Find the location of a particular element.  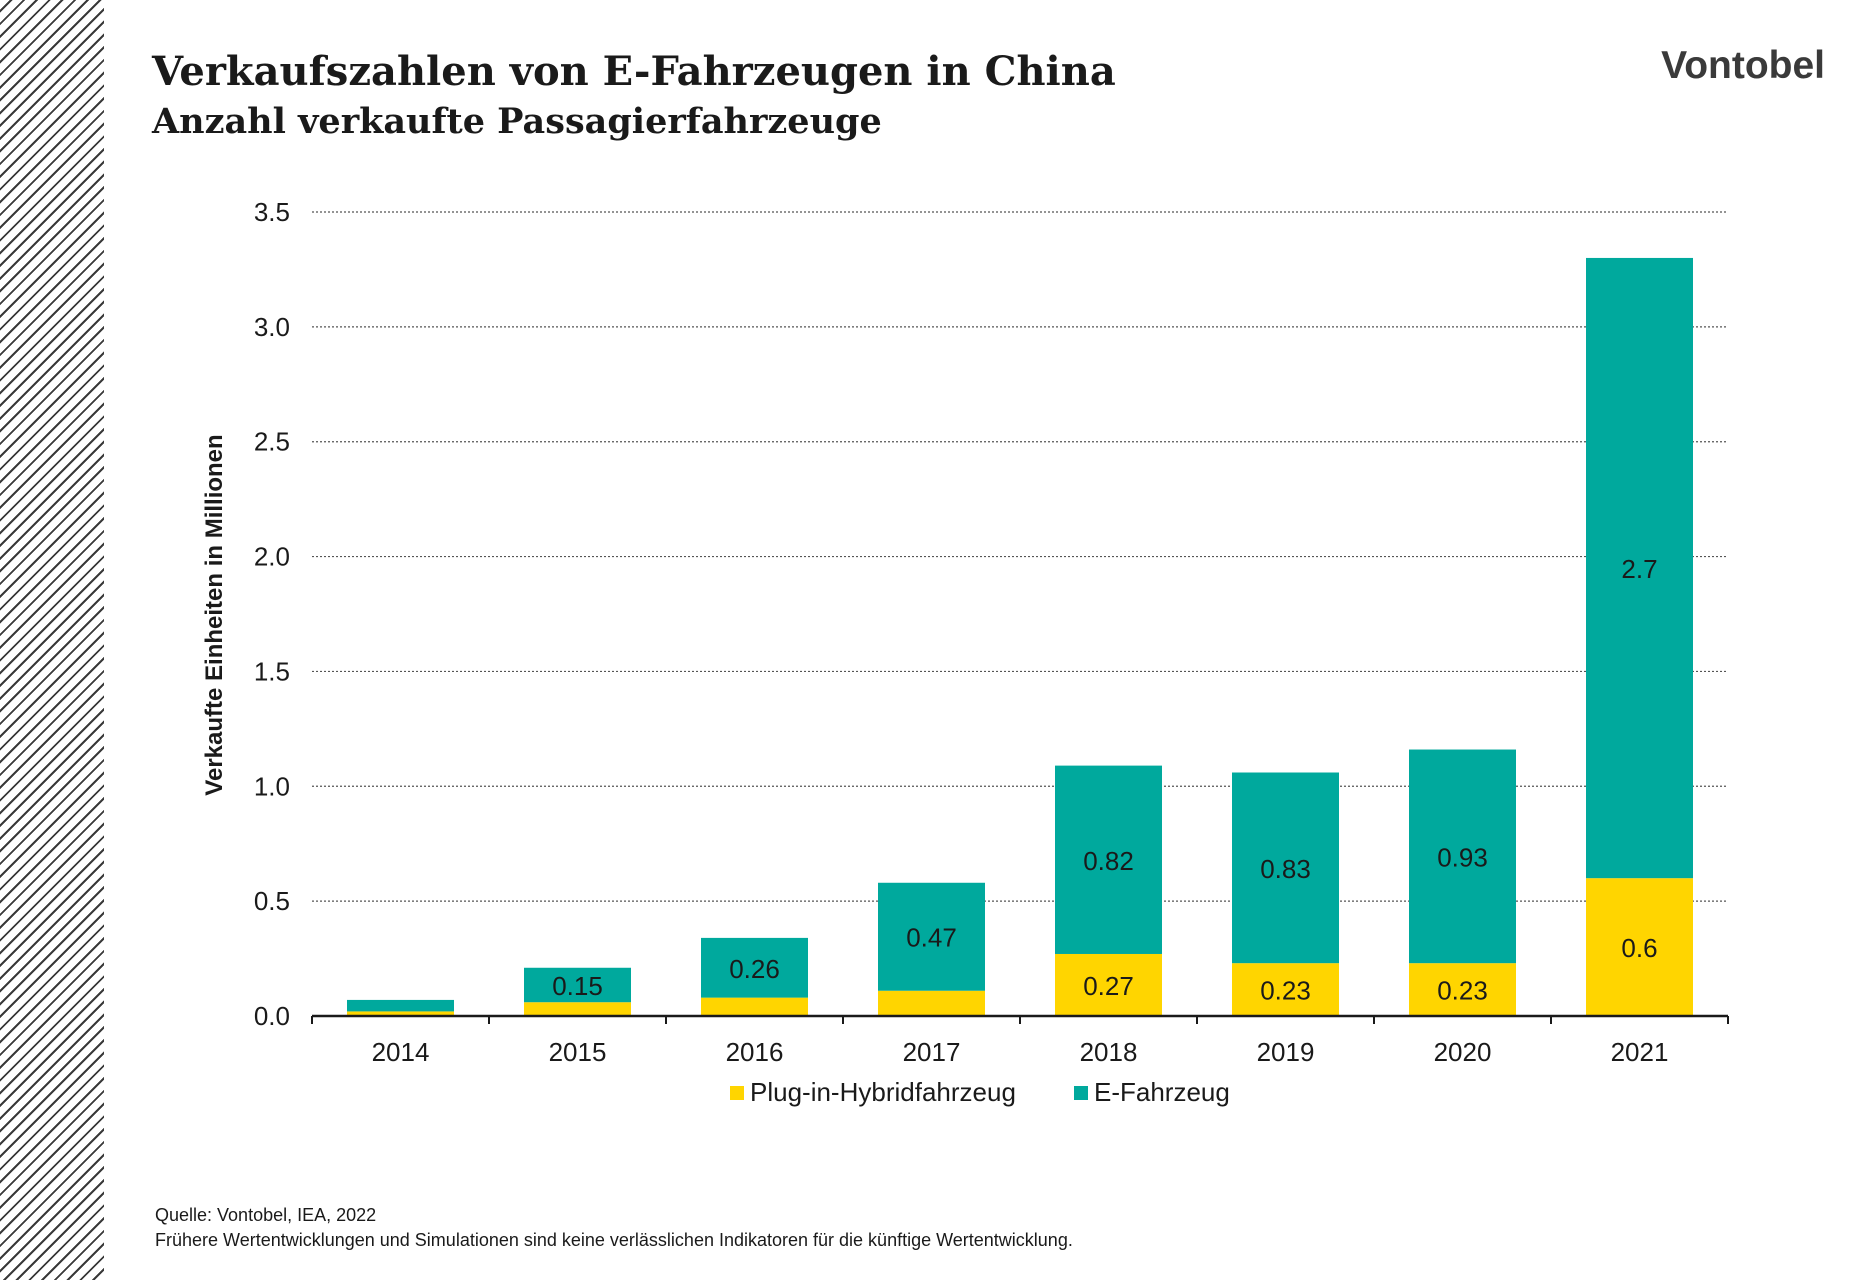

bar-plugin-2021 is located at coordinates (1639, 947).